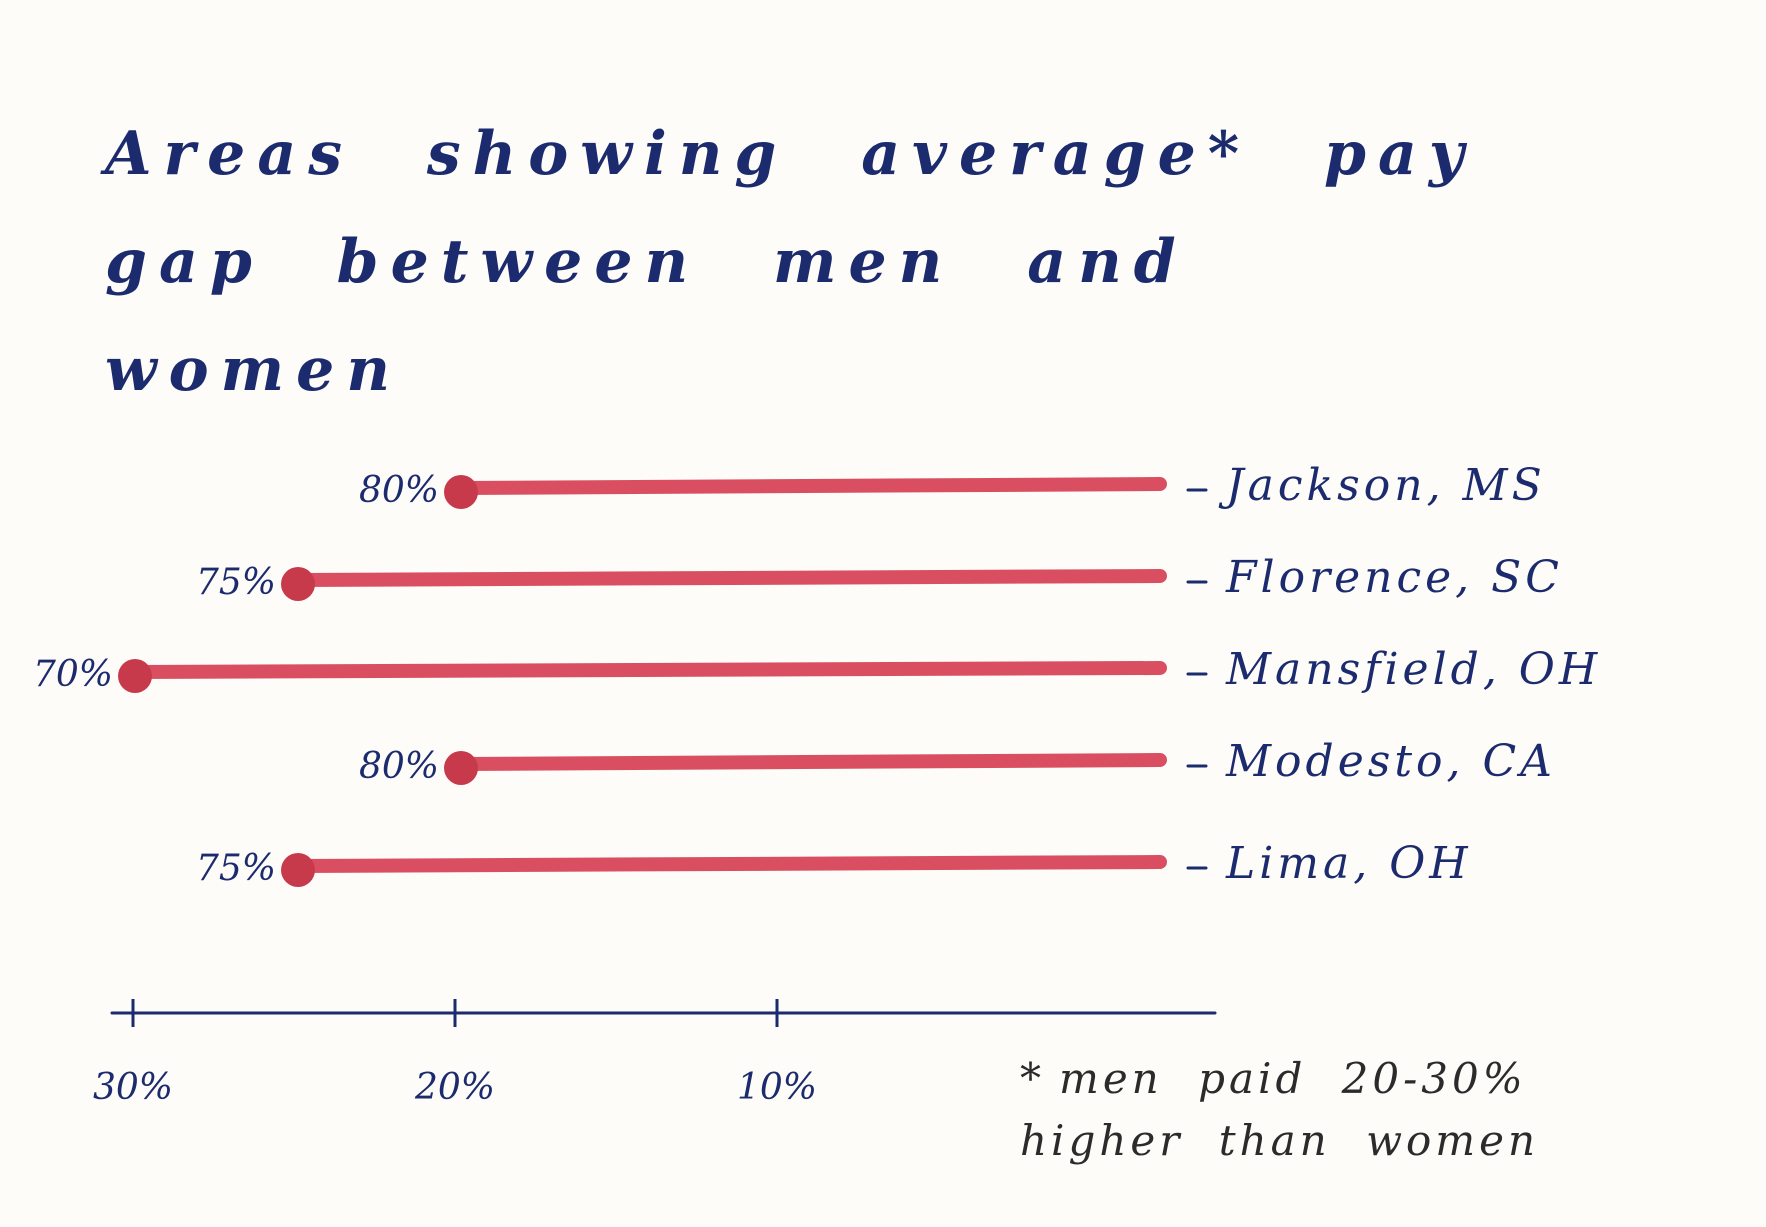  Describe the element at coordinates (236, 582) in the screenshot. I see `value-label-florence-sc: 75%` at that location.